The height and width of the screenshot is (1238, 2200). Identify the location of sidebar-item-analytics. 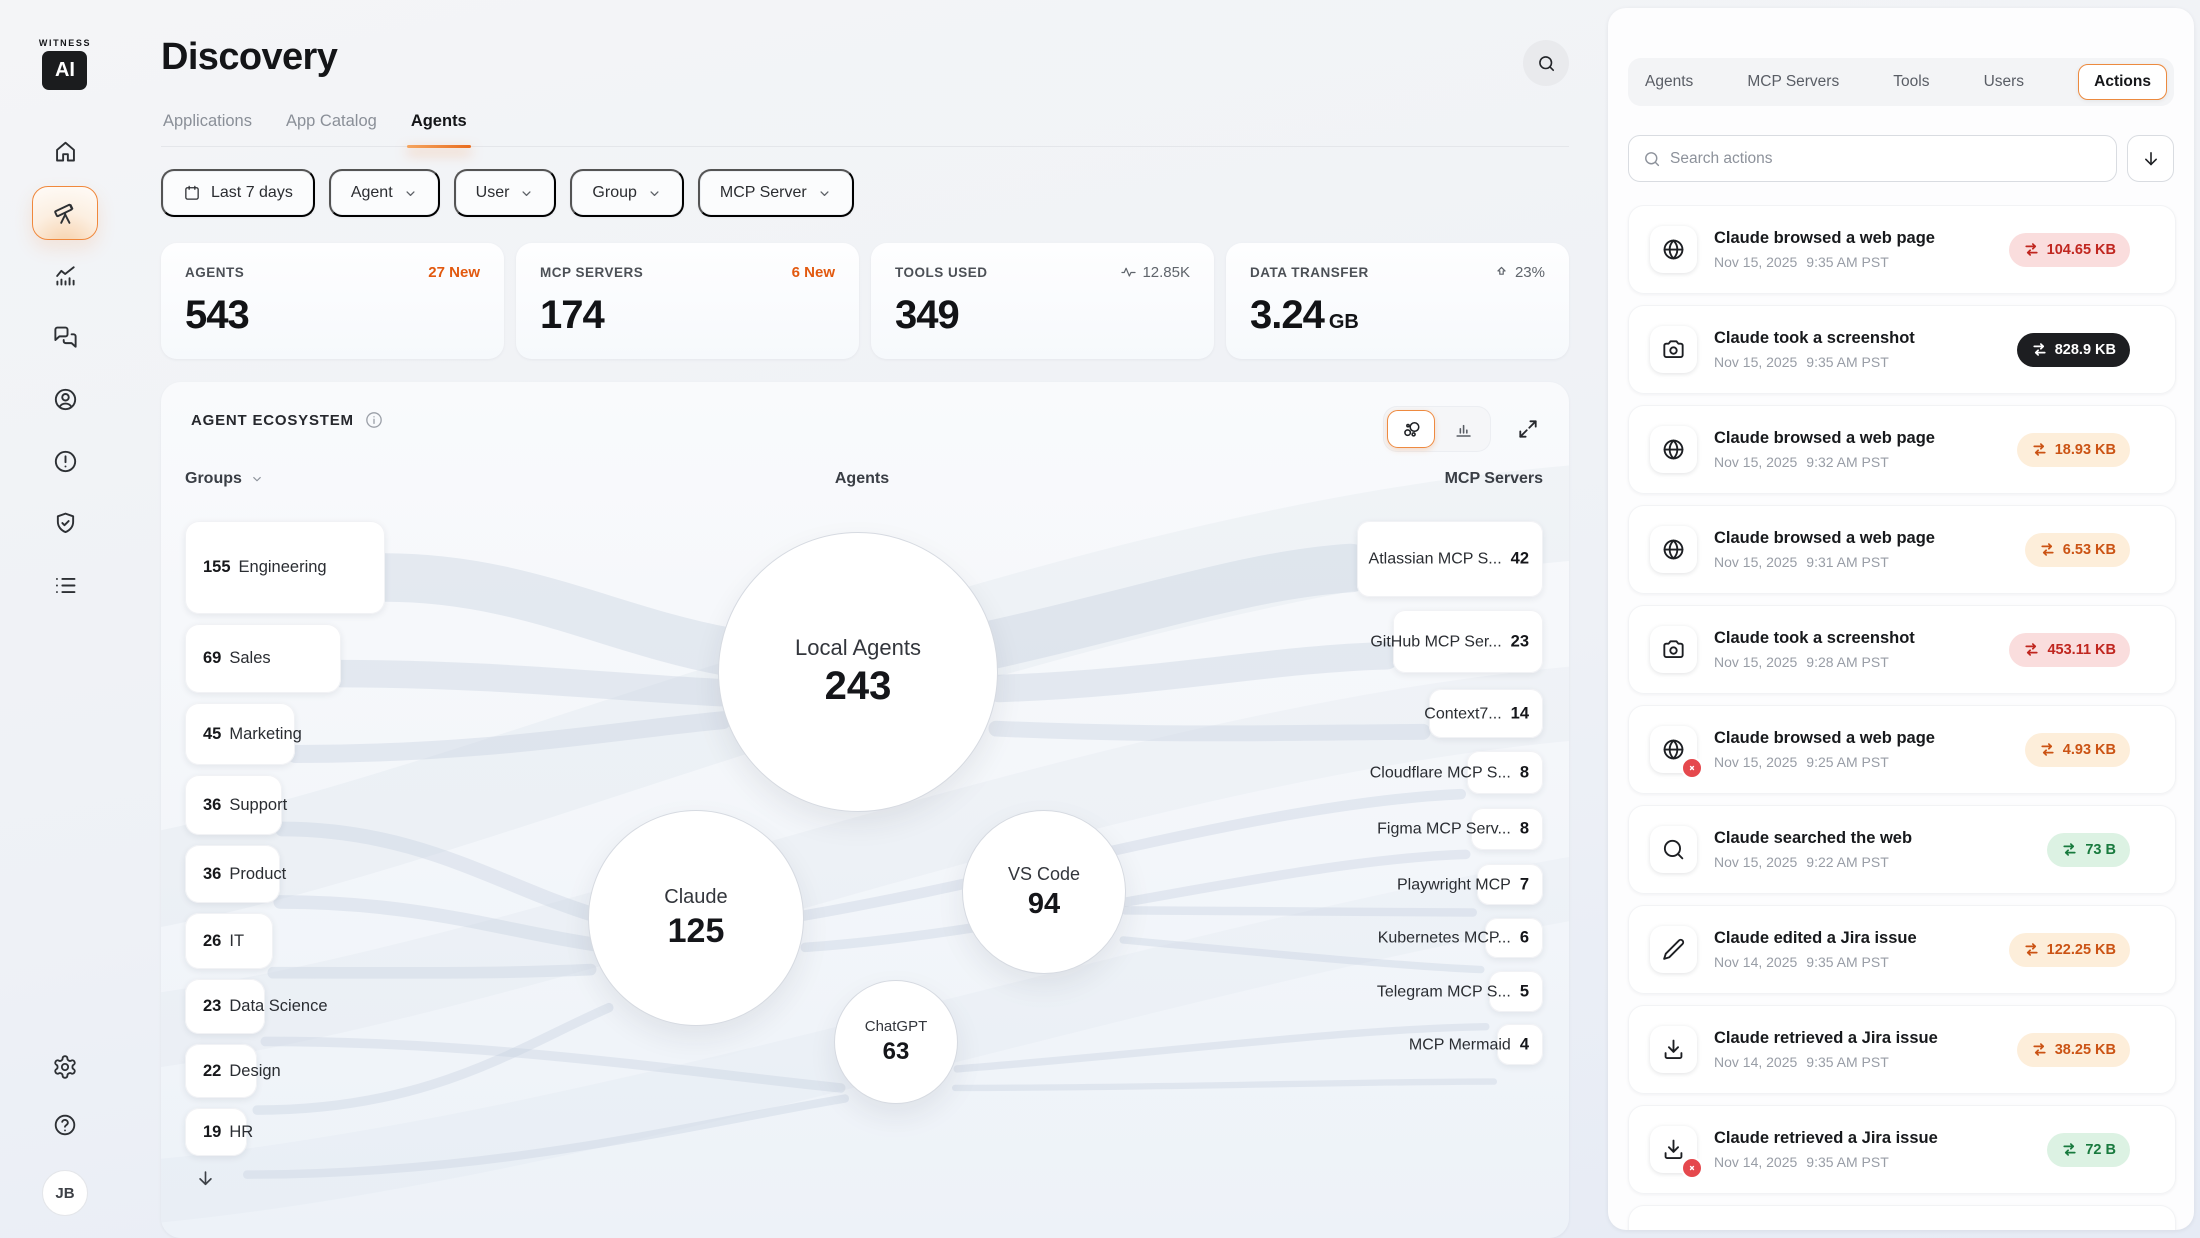
(65, 275).